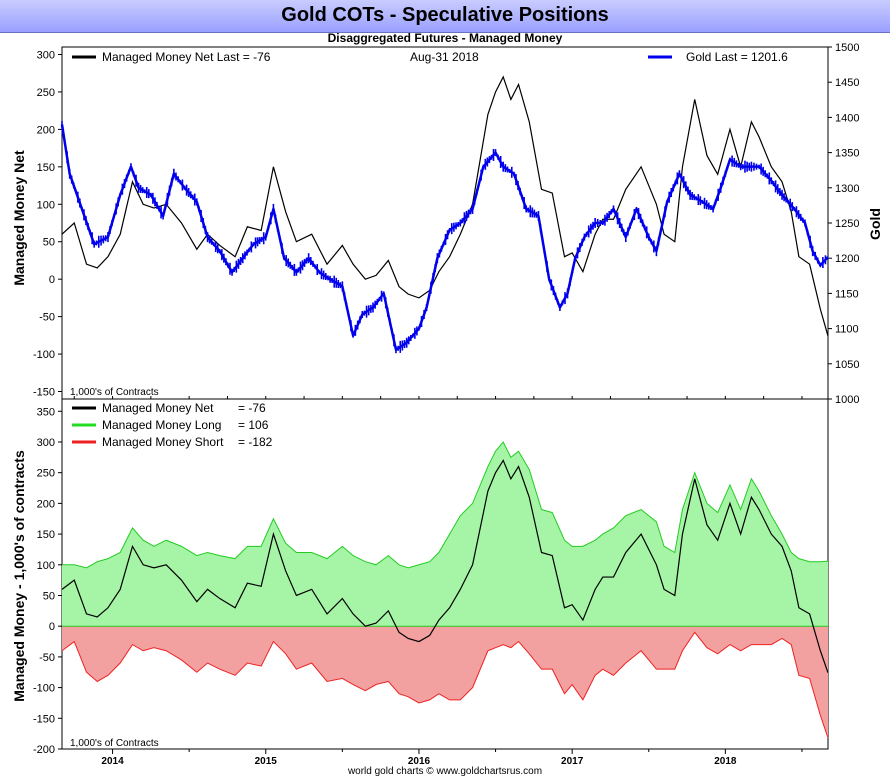 The image size is (890, 781). I want to click on top-right-tick-label: 1200, so click(847, 259).